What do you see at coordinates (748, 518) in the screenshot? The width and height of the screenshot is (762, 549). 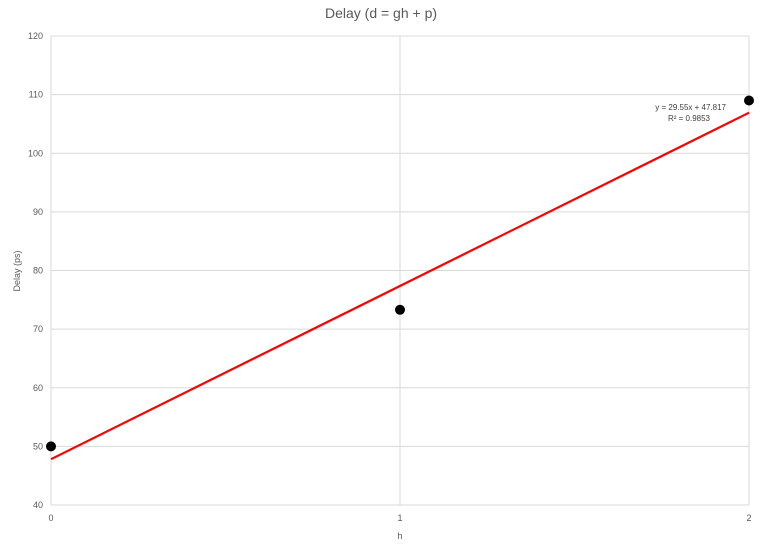 I see `x-tick-label: 2` at bounding box center [748, 518].